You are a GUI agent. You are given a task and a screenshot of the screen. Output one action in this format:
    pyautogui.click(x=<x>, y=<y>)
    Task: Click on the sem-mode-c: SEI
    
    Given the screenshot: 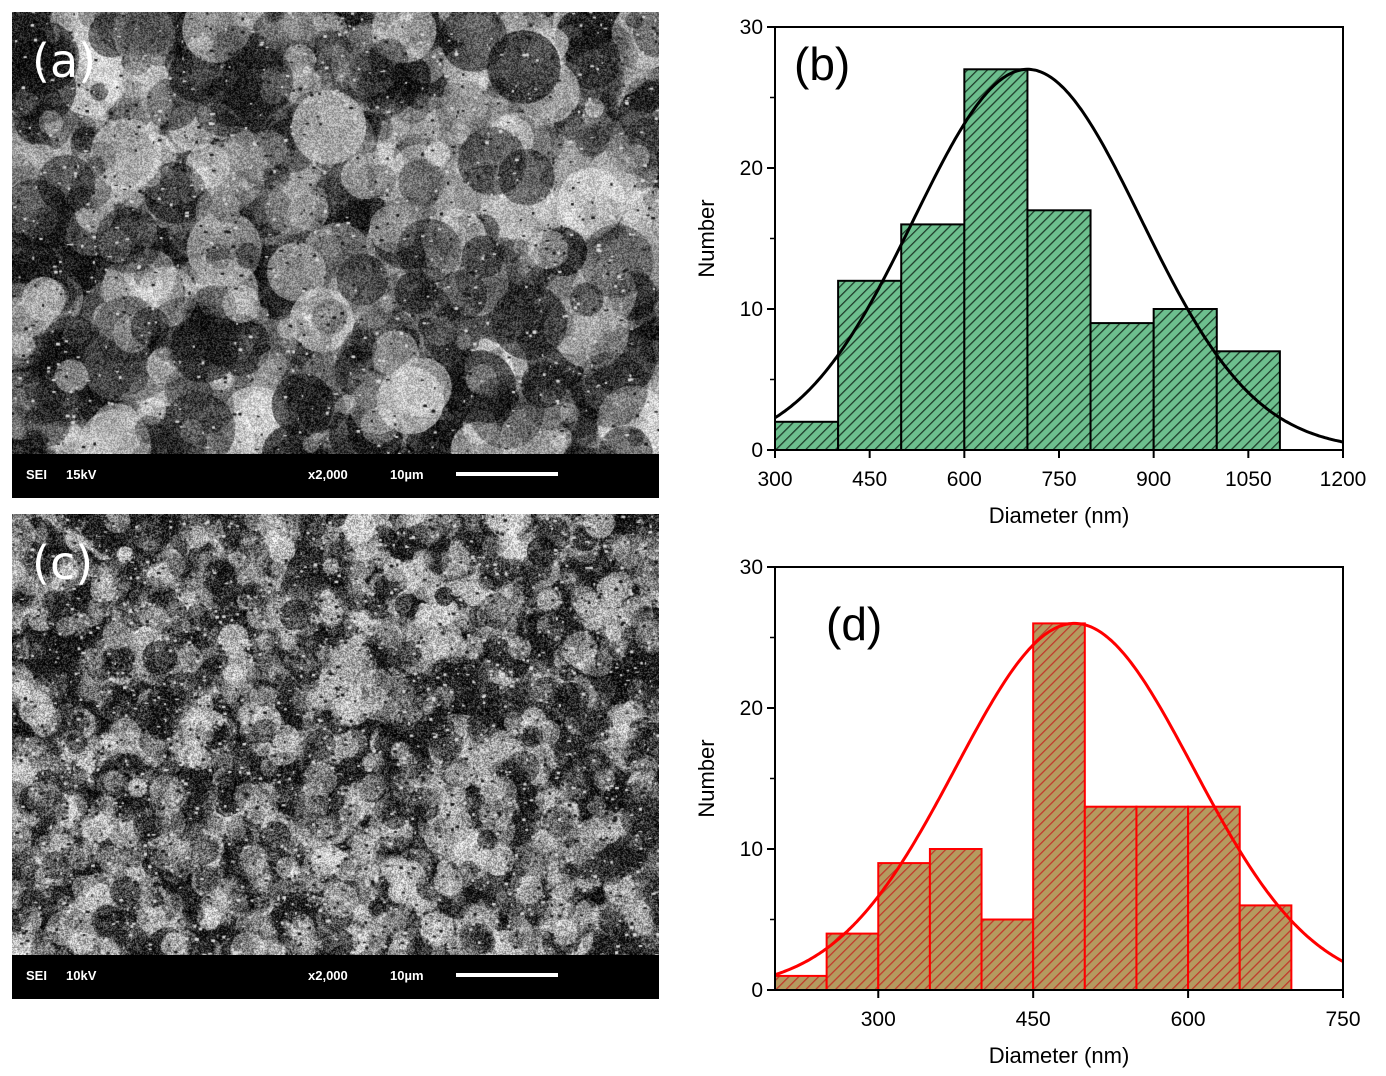 What is the action you would take?
    pyautogui.click(x=36, y=975)
    